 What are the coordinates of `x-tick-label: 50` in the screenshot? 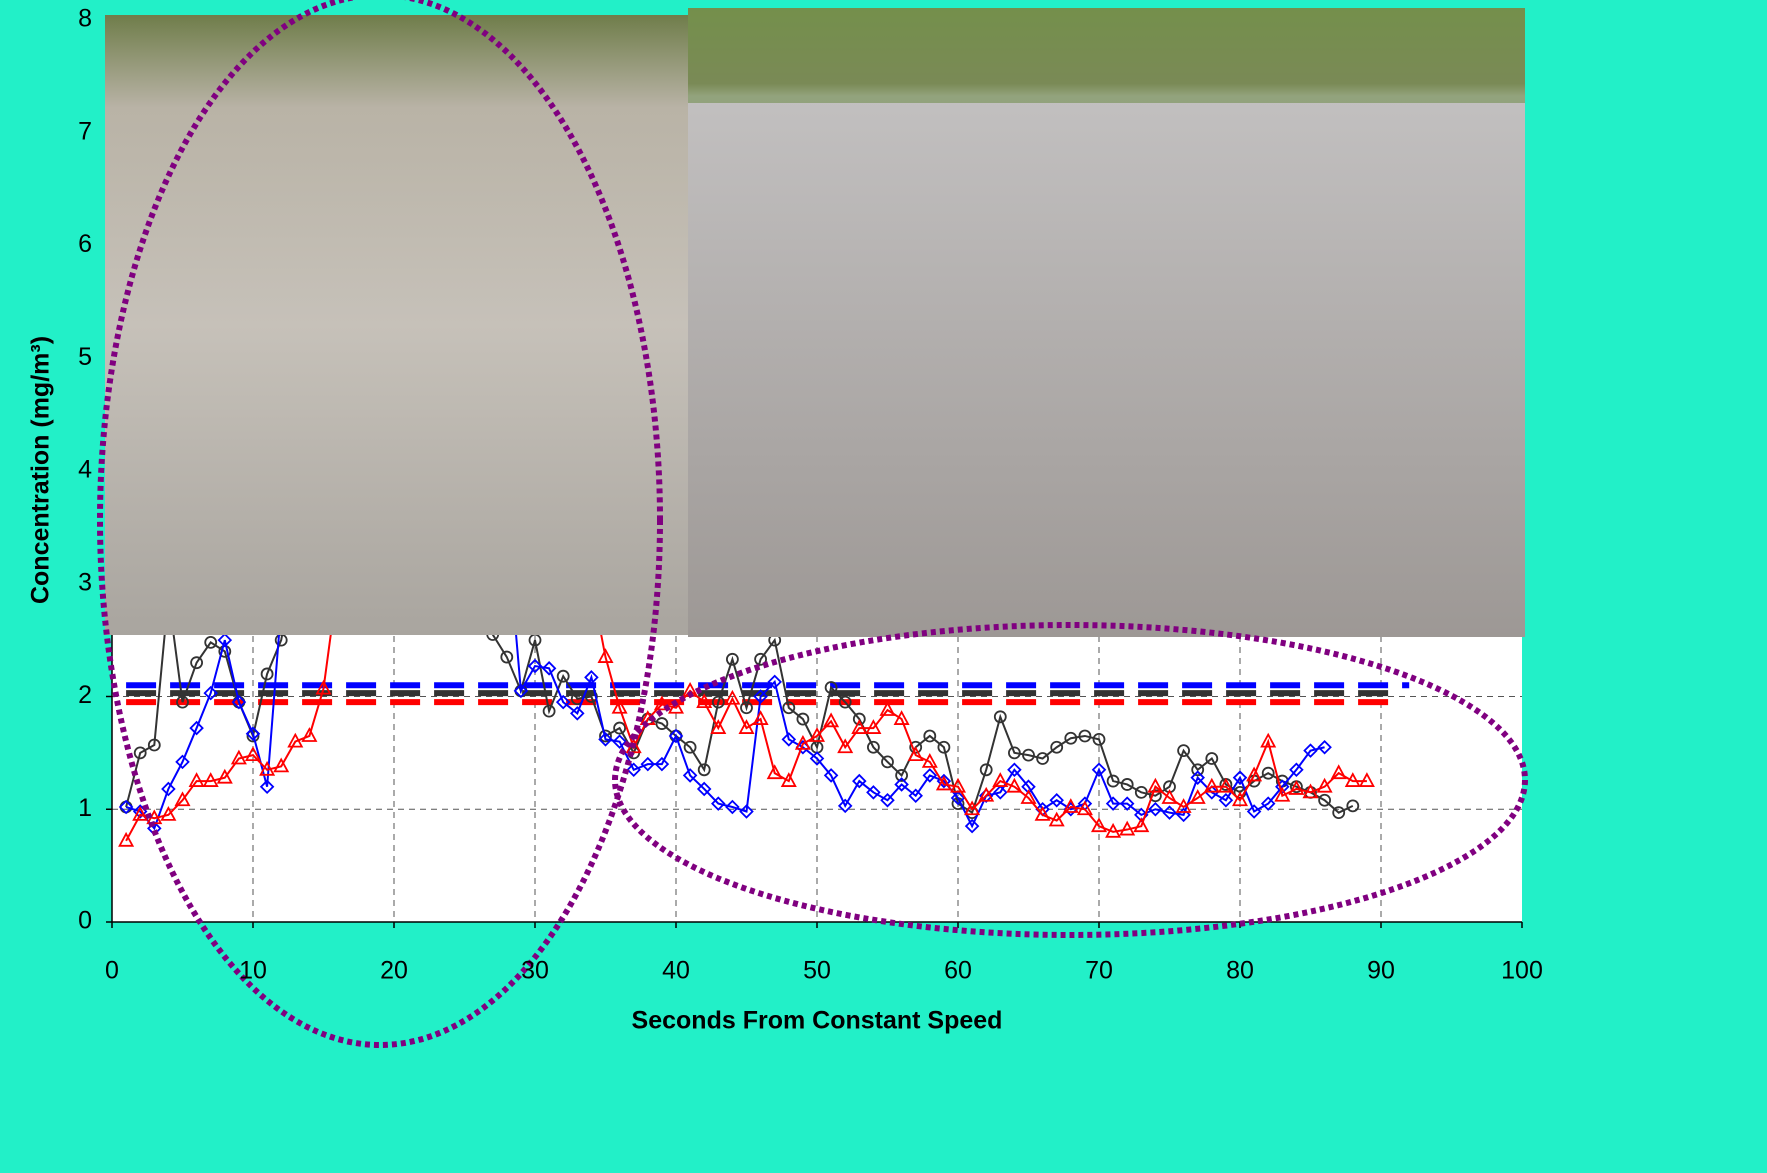 It's located at (817, 971).